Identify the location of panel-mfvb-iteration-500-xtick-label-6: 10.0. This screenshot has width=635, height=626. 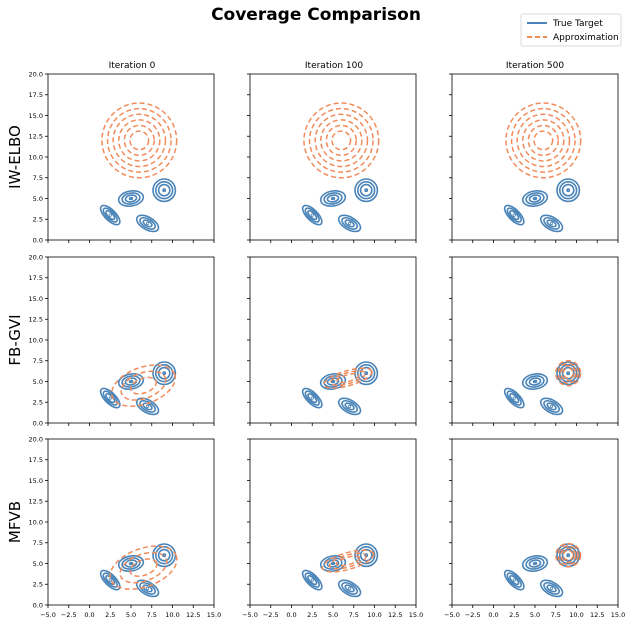
(576, 615).